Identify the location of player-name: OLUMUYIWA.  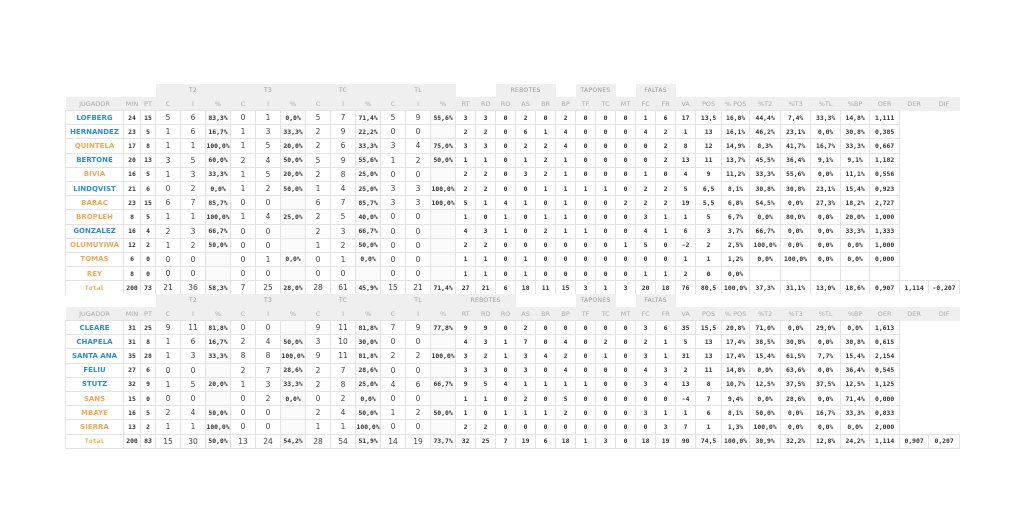
(94, 245).